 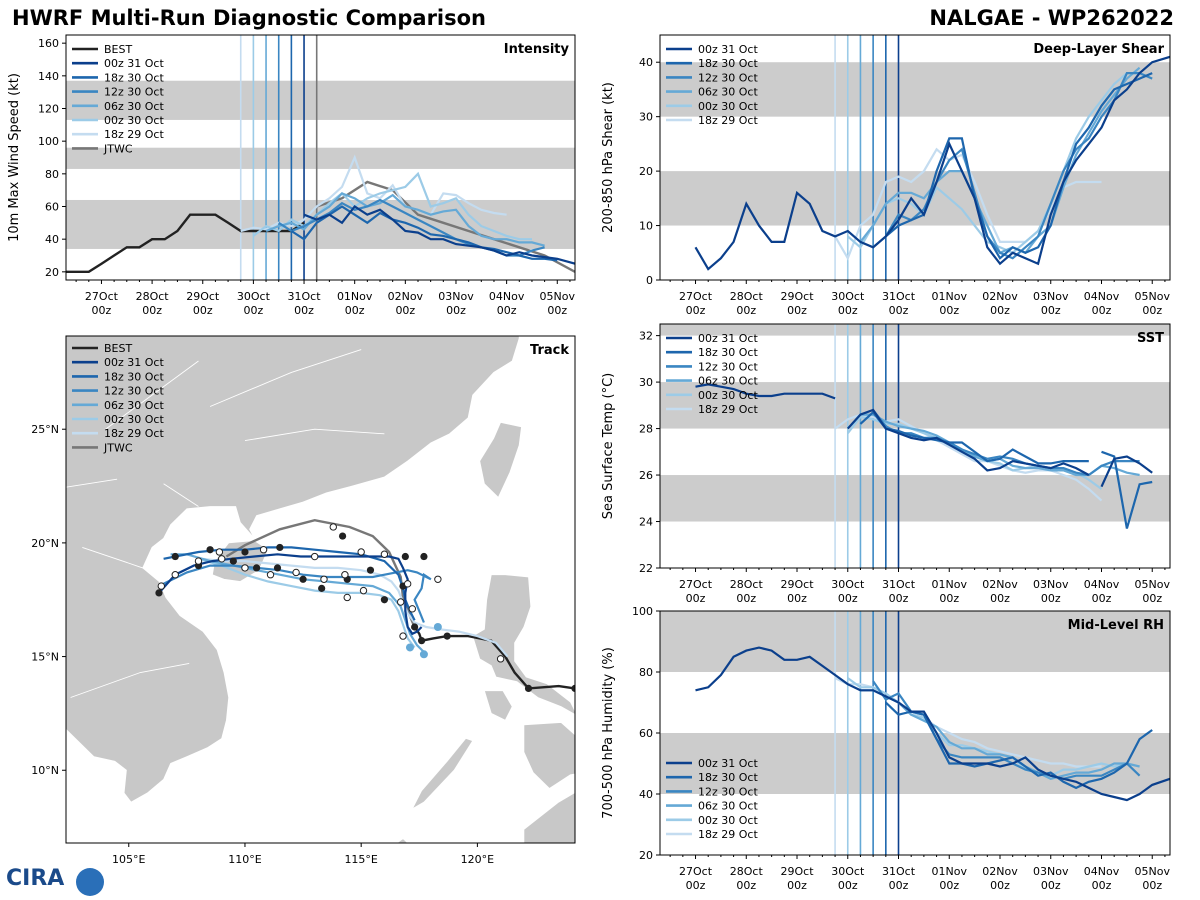 What do you see at coordinates (409, 647) in the screenshot?
I see `track-init-marker` at bounding box center [409, 647].